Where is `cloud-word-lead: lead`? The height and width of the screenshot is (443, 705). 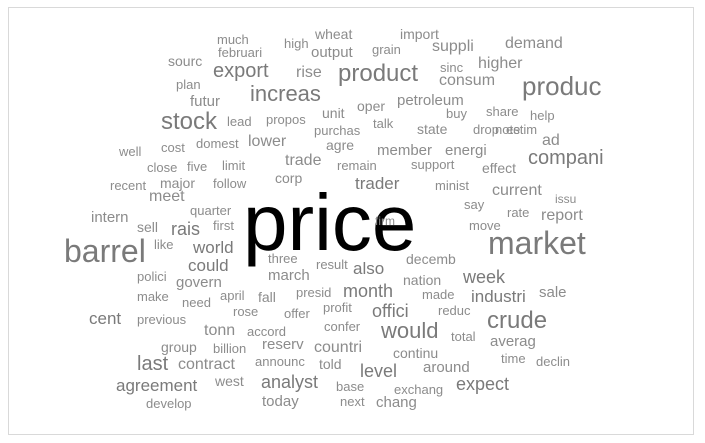 cloud-word-lead: lead is located at coordinates (239, 121).